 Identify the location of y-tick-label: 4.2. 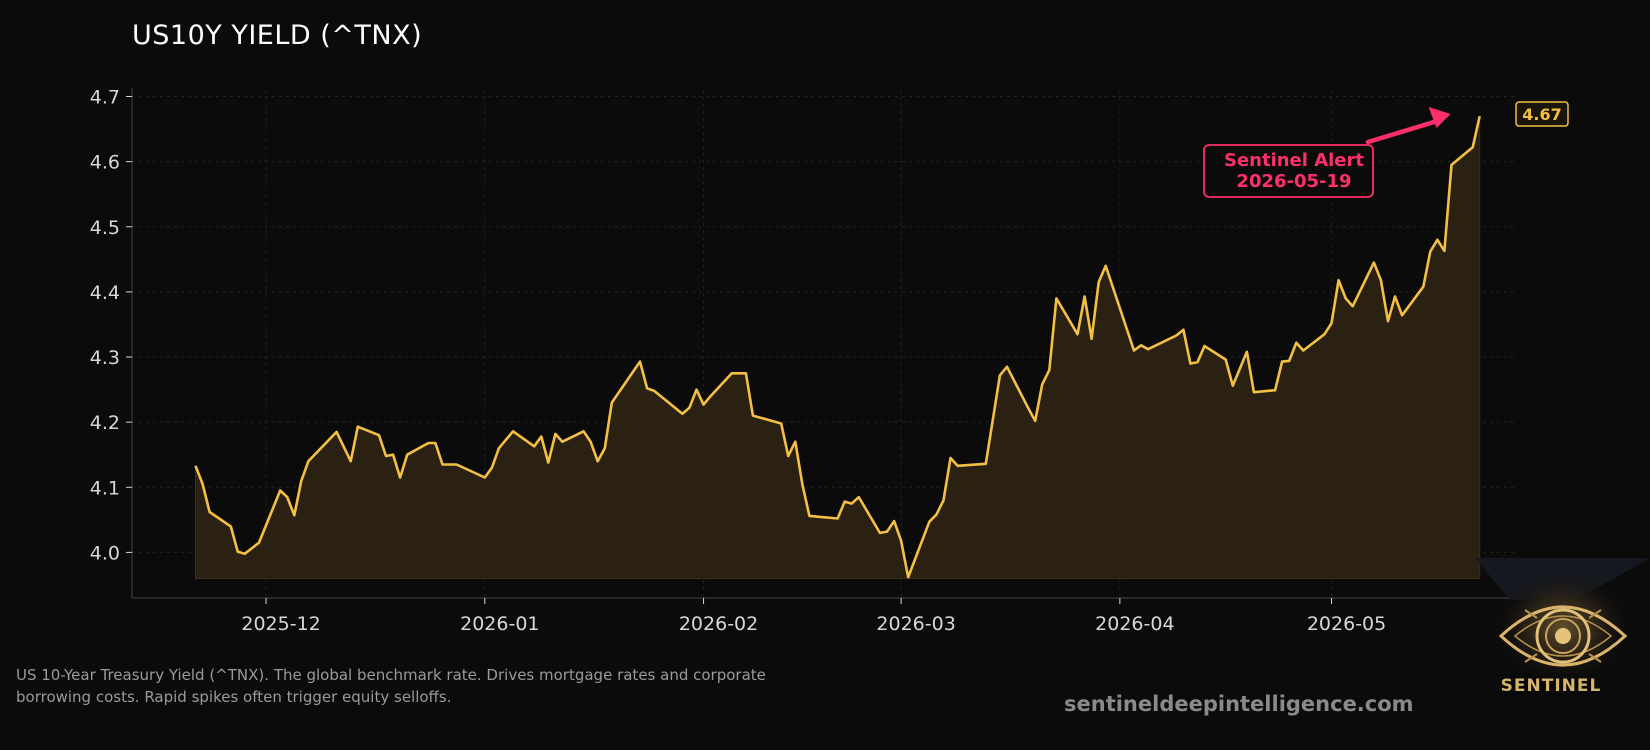
(105, 423).